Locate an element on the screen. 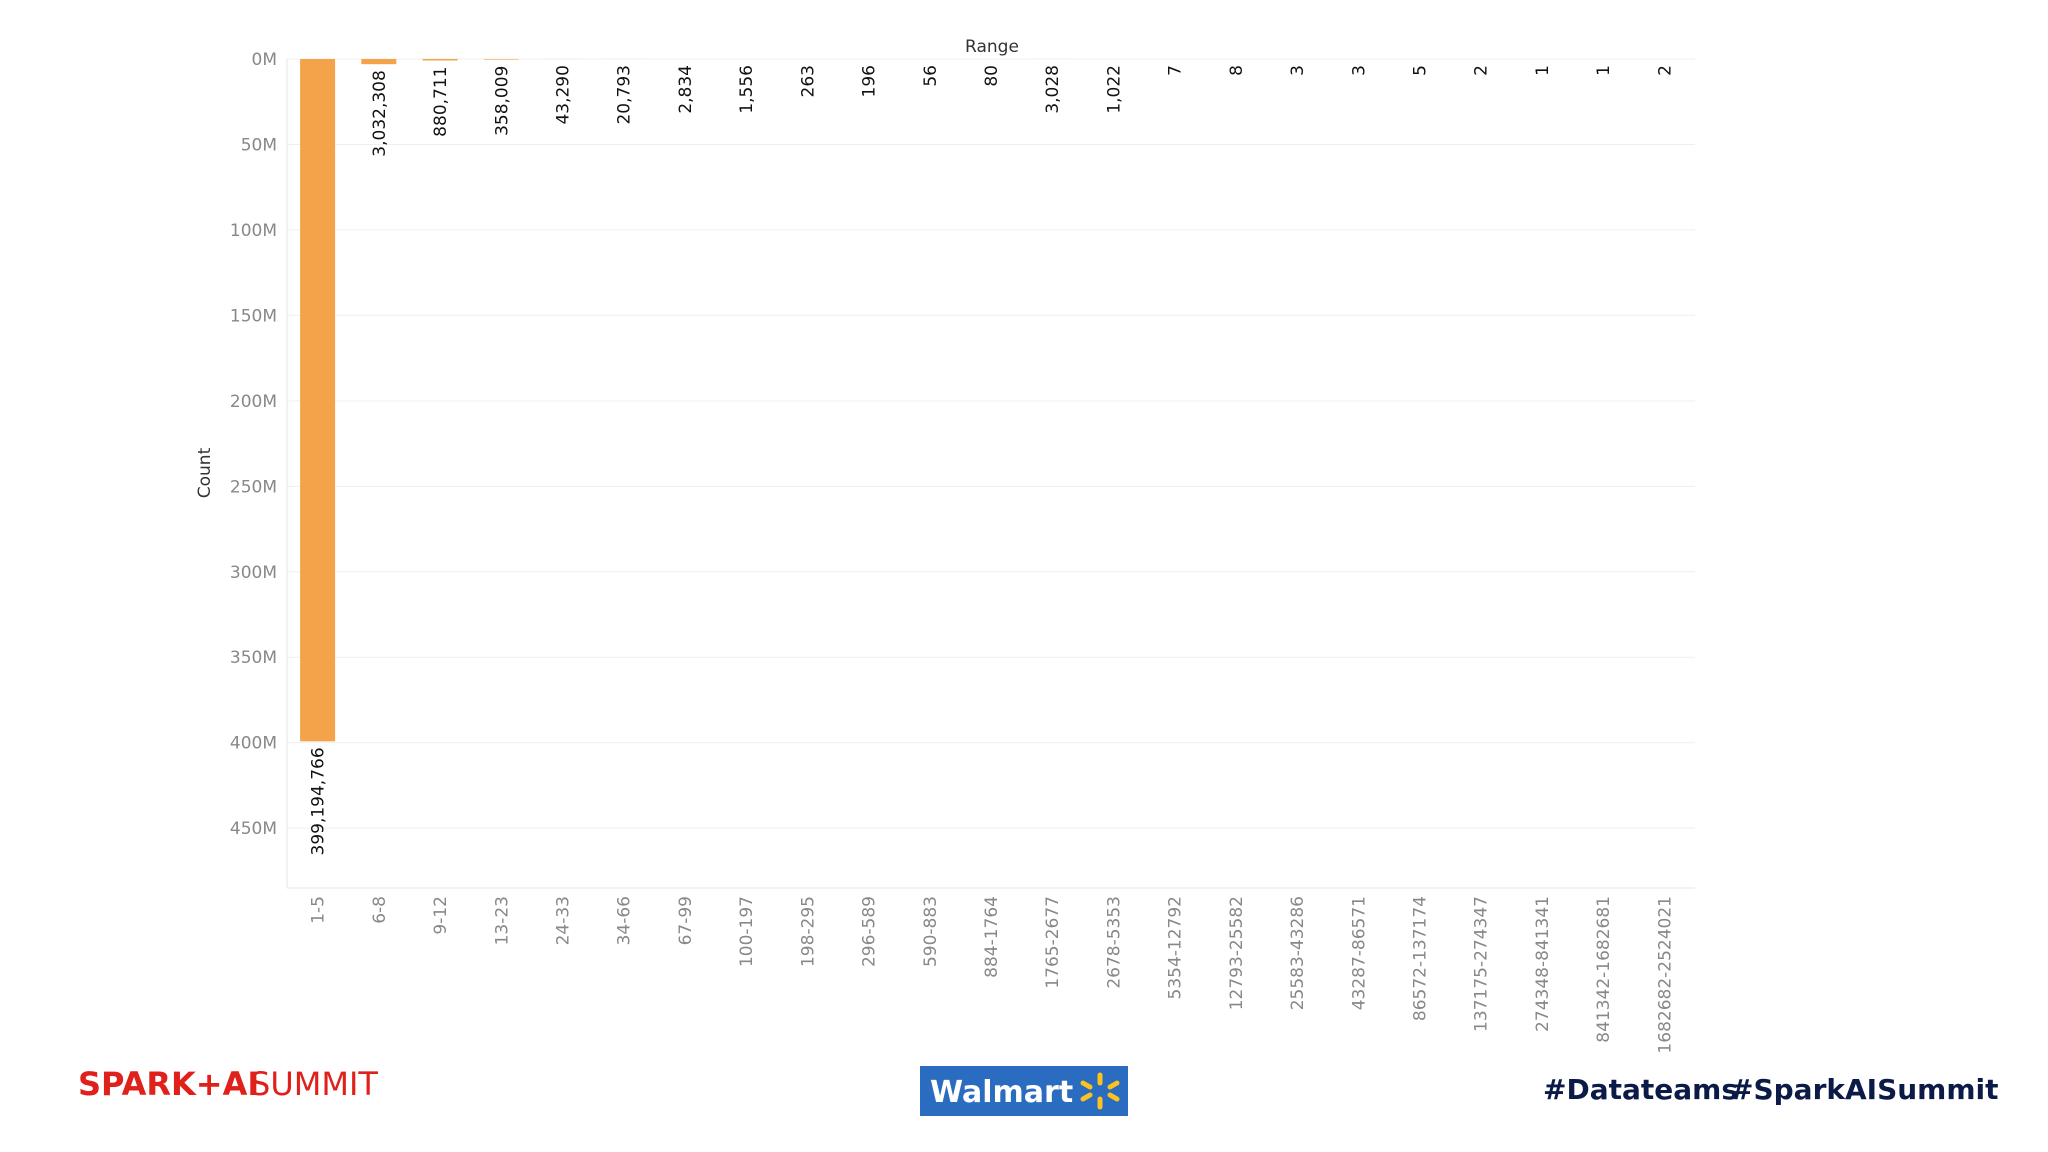 Image resolution: width=2048 pixels, height=1152 pixels. brand: SPARK+AI is located at coordinates (168, 1084).